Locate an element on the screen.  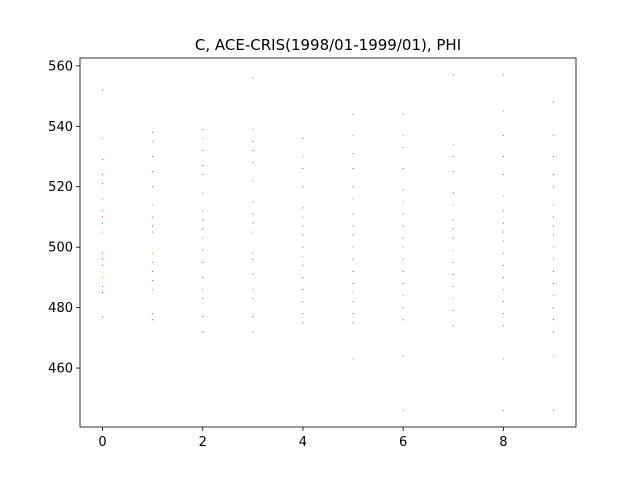
x-tick-label: 4 is located at coordinates (303, 442).